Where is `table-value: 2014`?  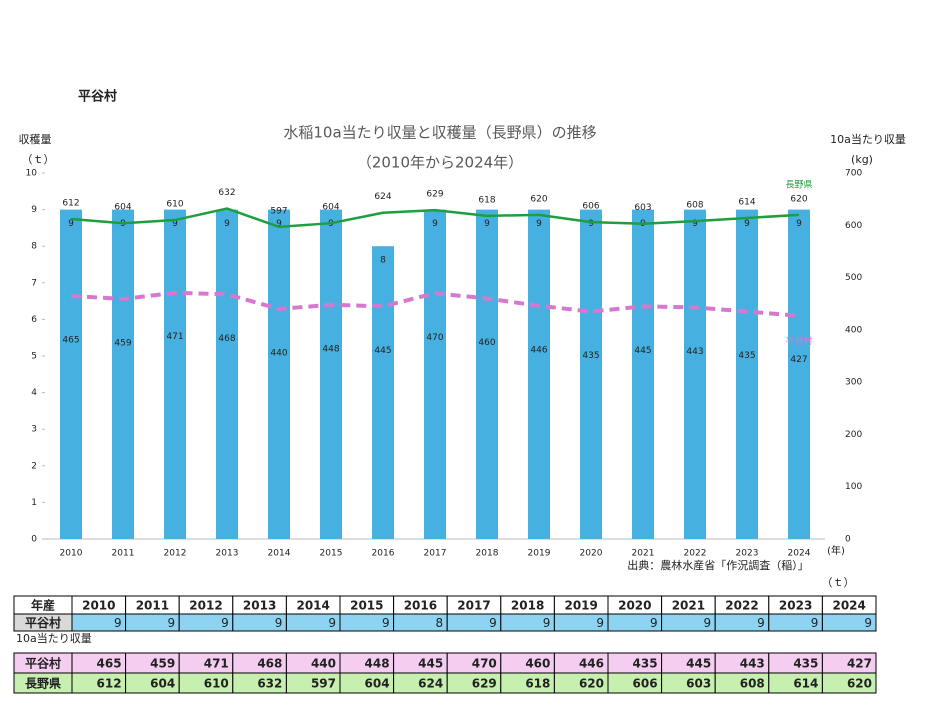
table-value: 2014 is located at coordinates (312, 606).